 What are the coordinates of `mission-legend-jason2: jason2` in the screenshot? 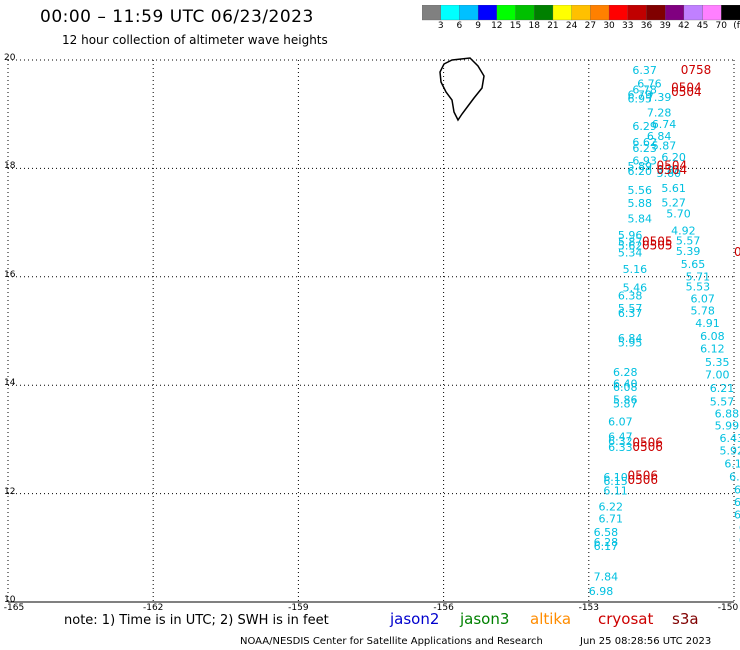 It's located at (415, 619).